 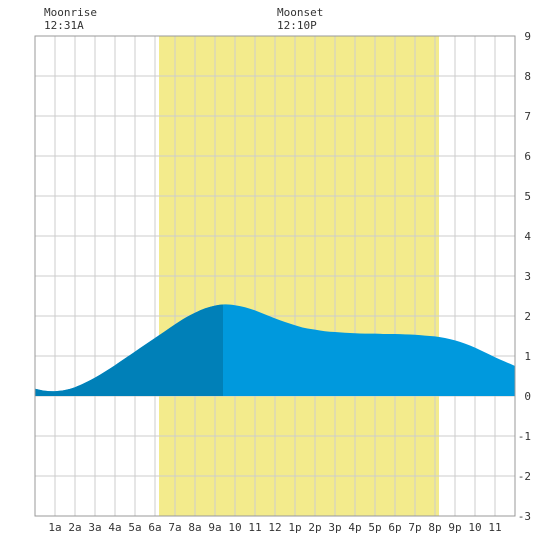 What do you see at coordinates (74, 527) in the screenshot?
I see `x-tick-label-2a: 2a` at bounding box center [74, 527].